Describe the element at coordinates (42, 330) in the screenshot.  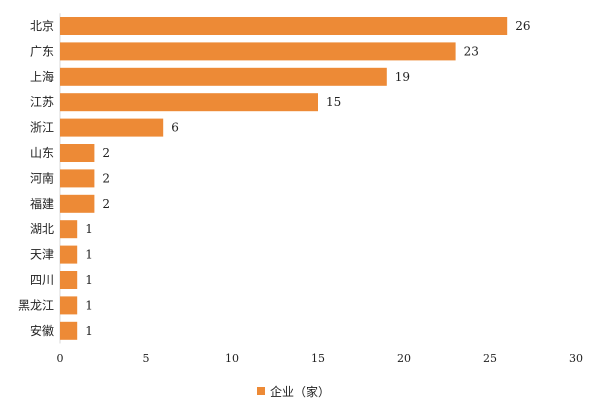
I see `category-label: 安徽` at that location.